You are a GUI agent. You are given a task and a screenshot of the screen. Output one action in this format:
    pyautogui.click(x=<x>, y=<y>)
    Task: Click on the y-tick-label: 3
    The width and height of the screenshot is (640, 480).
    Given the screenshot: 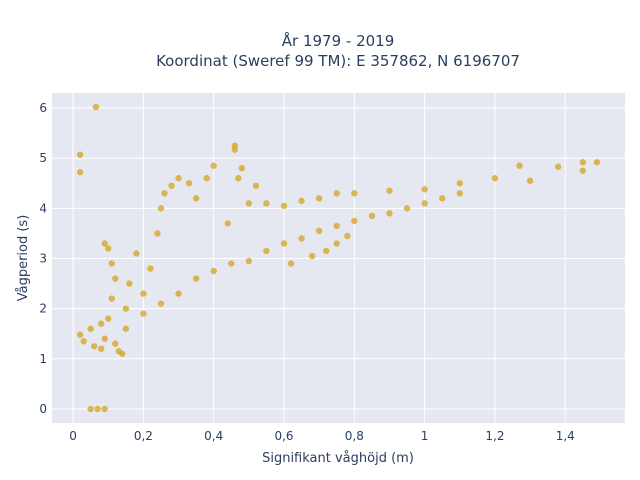 What is the action you would take?
    pyautogui.click(x=43, y=259)
    